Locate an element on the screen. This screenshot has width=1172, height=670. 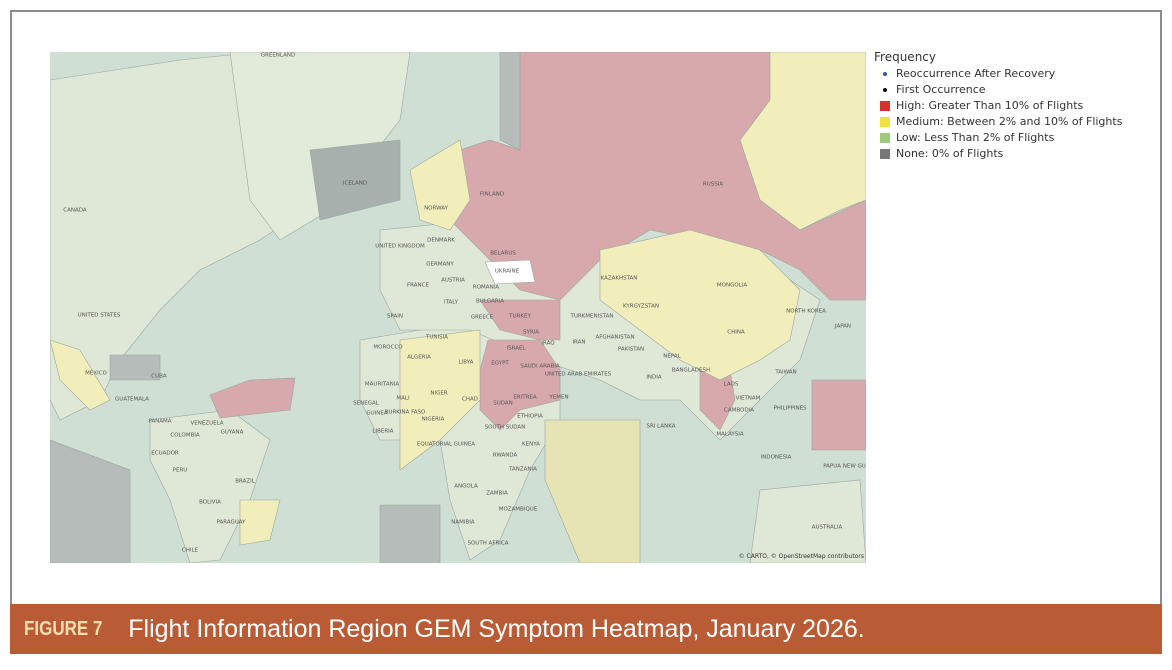
high-region-atlantic is located at coordinates (252, 398).